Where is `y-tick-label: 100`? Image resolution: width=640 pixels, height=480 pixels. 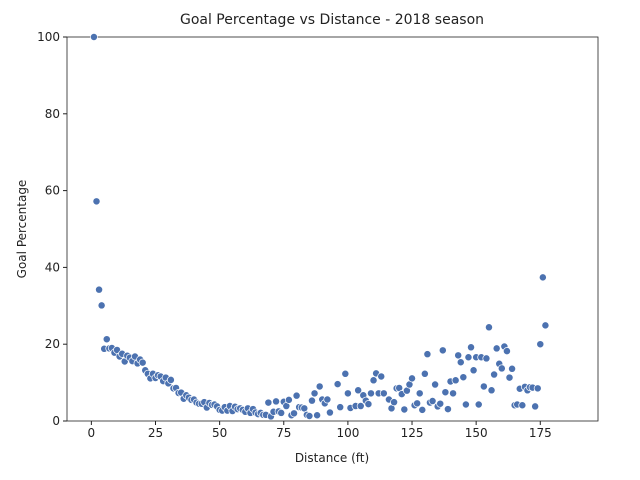 y-tick-label: 100 is located at coordinates (48, 37).